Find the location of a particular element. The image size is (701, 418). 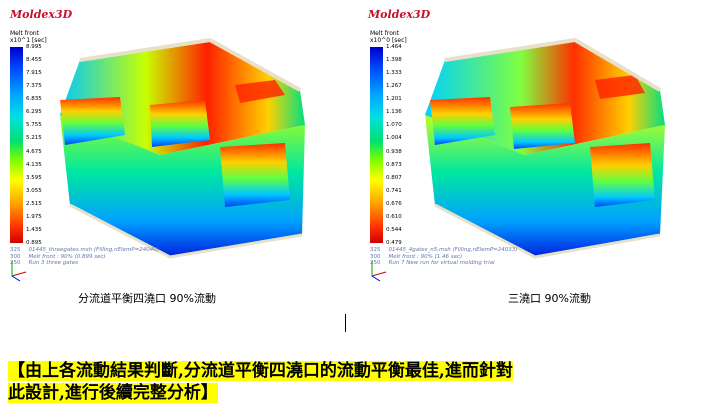

legend-unit-text: x10^1 [sec] is located at coordinates (28, 40).